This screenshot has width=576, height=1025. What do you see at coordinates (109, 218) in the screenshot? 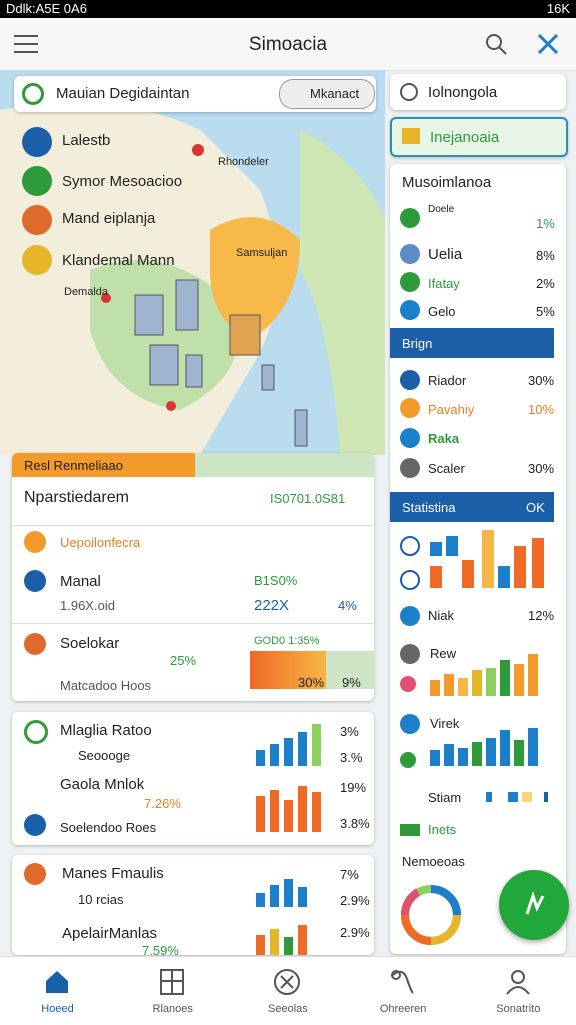
I see `layer: Mand eiplanja` at bounding box center [109, 218].